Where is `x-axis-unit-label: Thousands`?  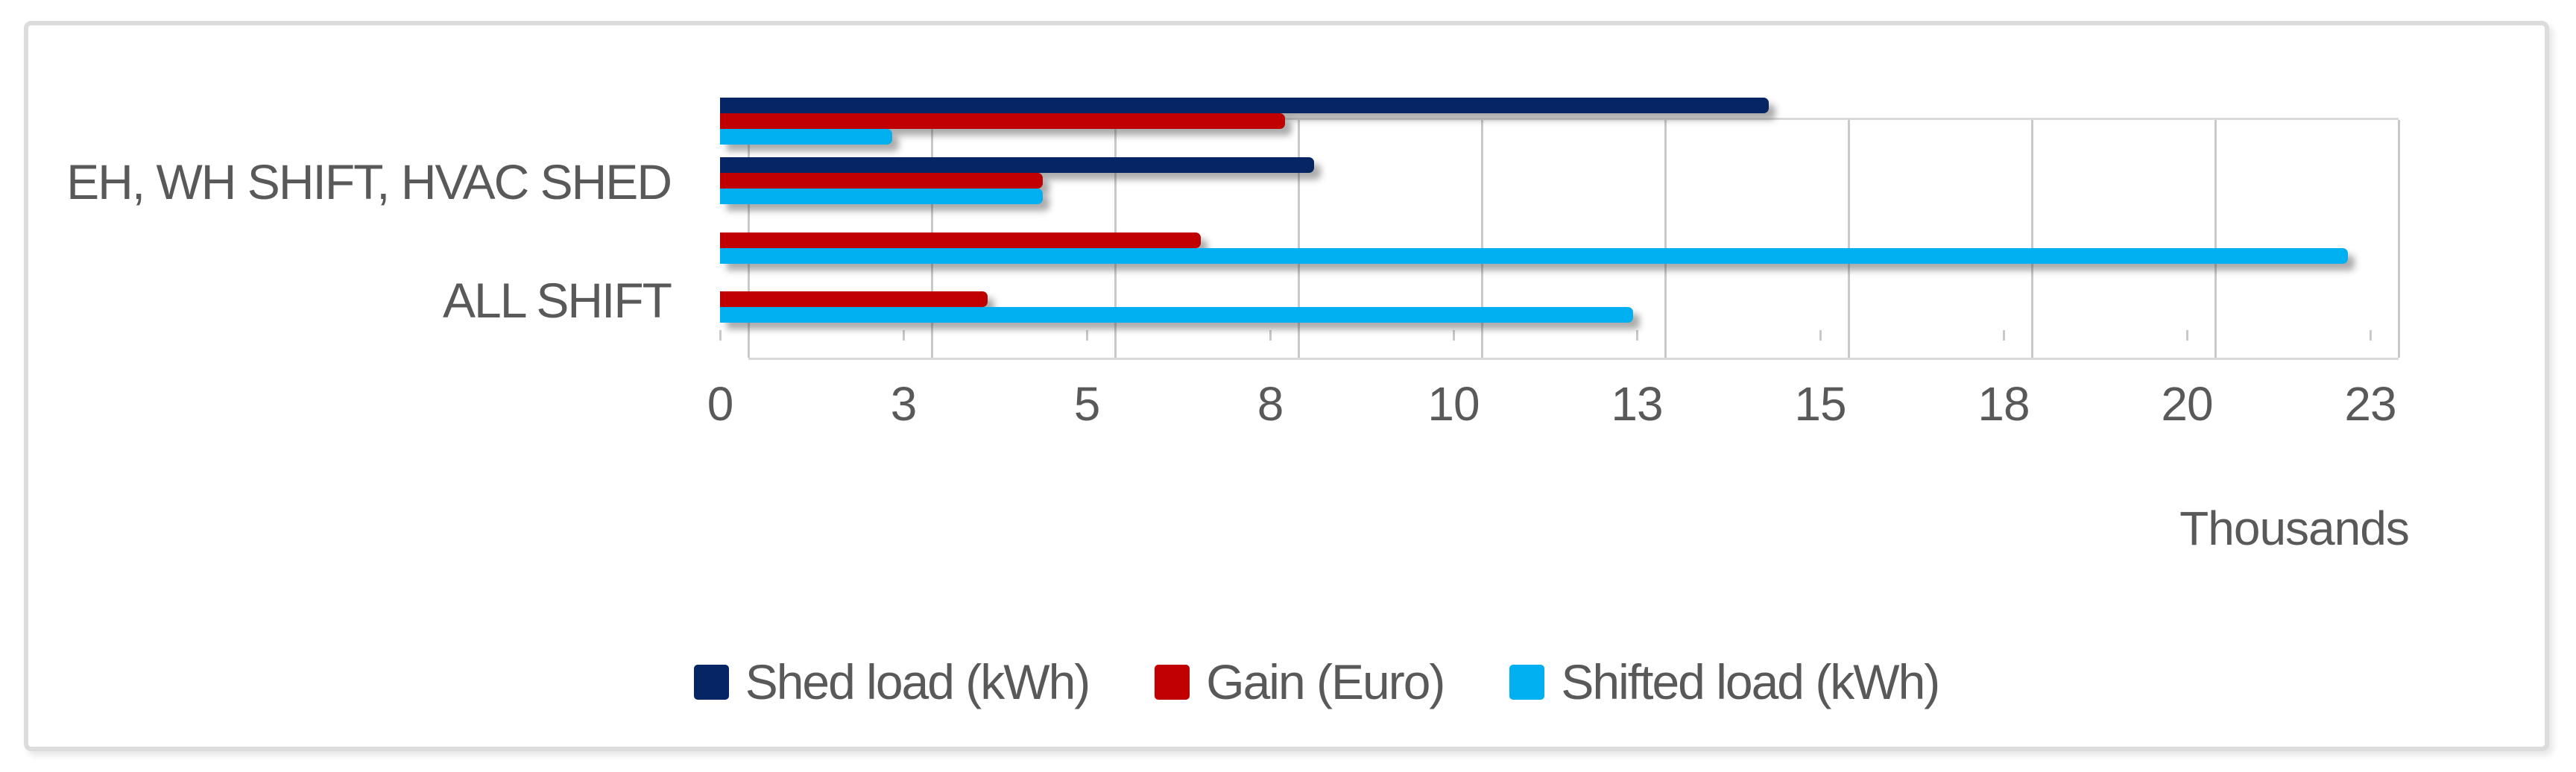 x-axis-unit-label: Thousands is located at coordinates (2294, 528).